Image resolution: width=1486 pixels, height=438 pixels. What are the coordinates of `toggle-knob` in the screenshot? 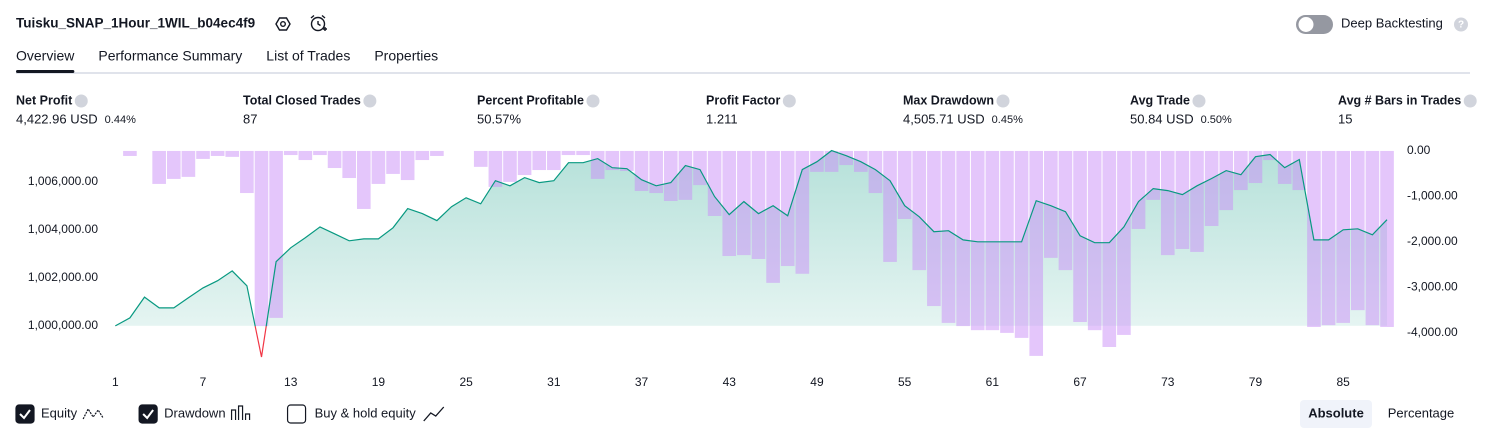 It's located at (1306, 24).